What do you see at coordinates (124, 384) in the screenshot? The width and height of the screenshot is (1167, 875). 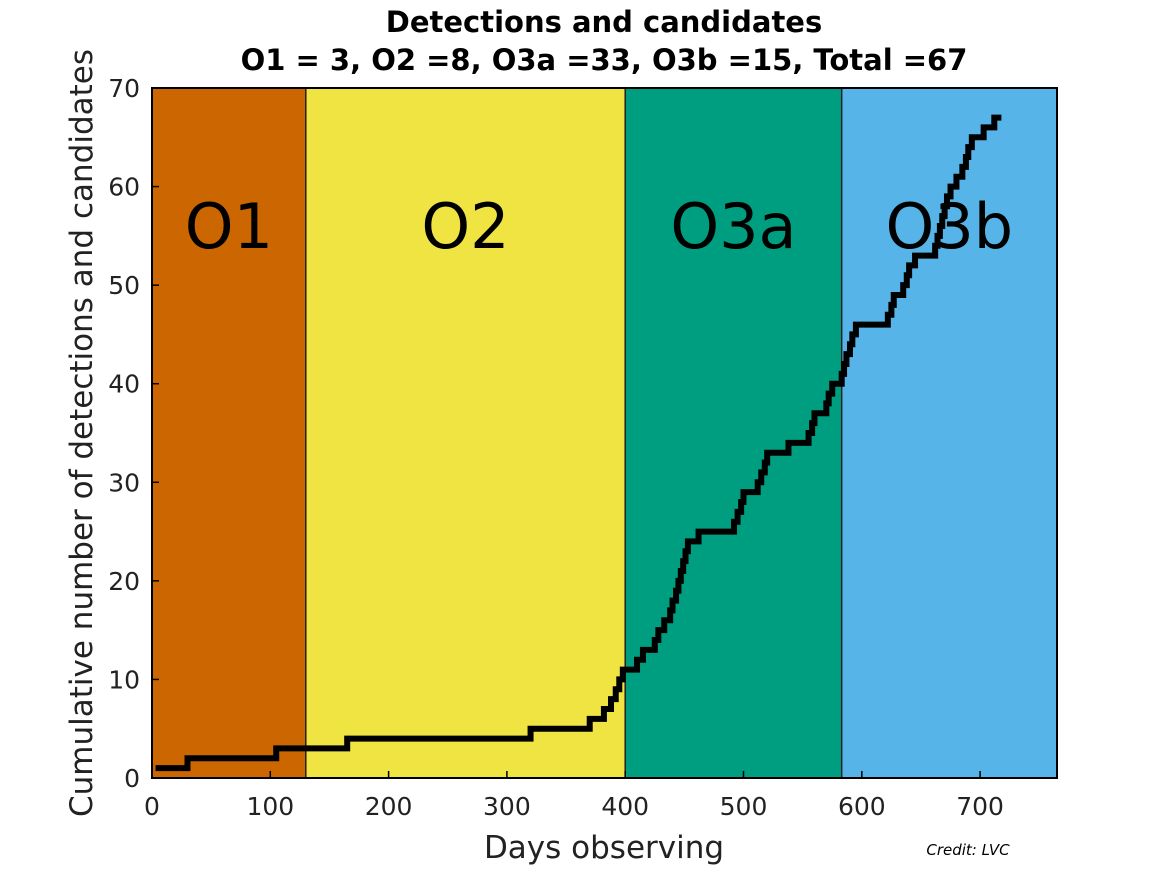 I see `y-tick-label: 40` at bounding box center [124, 384].